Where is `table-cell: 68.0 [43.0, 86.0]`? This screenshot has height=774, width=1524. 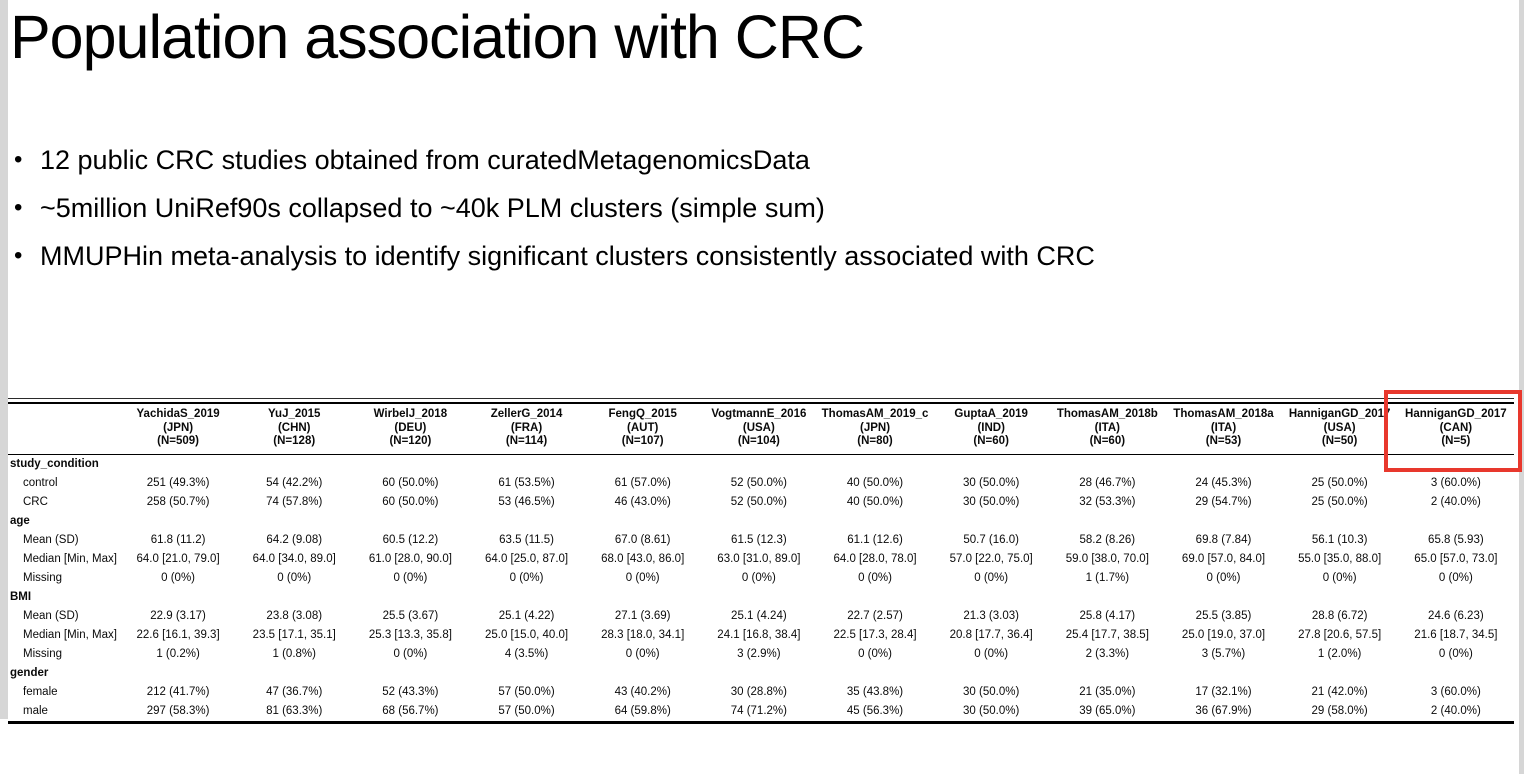
table-cell: 68.0 [43.0, 86.0] is located at coordinates (643, 558).